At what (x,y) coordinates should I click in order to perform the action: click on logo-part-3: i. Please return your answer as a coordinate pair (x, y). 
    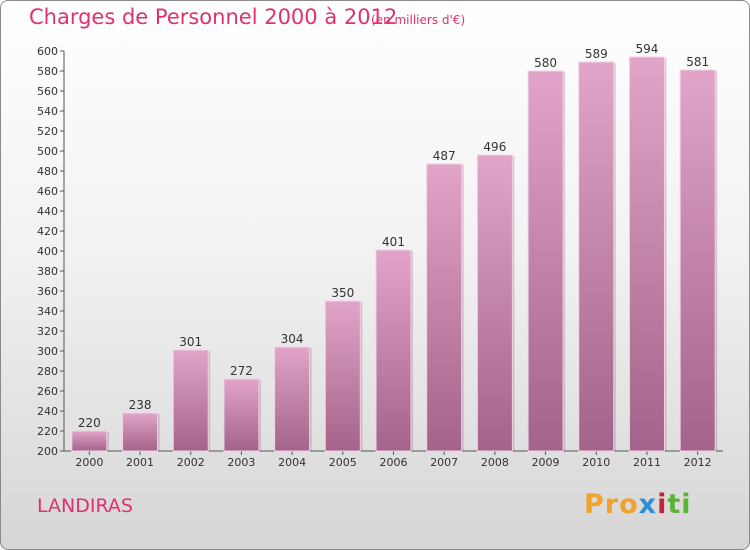
    Looking at the image, I should click on (662, 504).